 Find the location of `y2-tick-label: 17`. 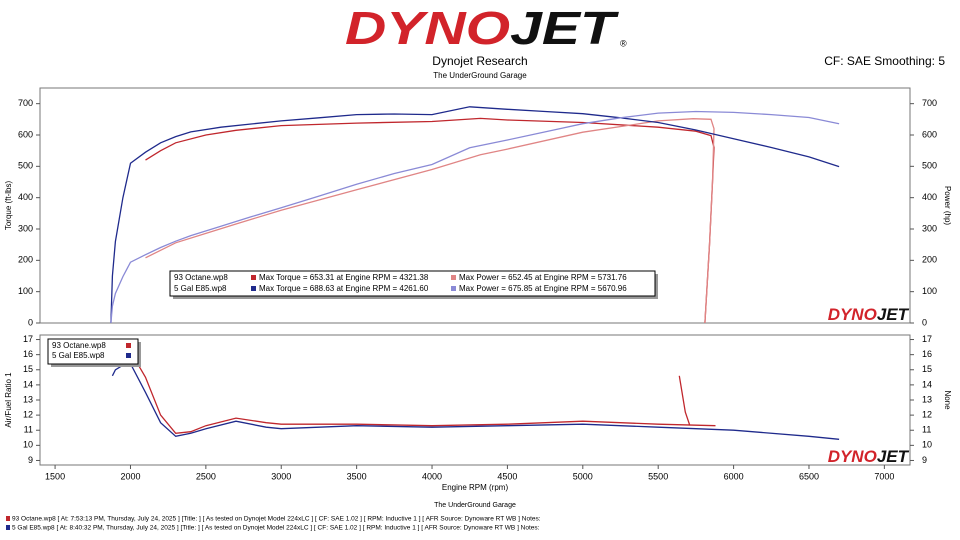

y2-tick-label: 17 is located at coordinates (927, 339).